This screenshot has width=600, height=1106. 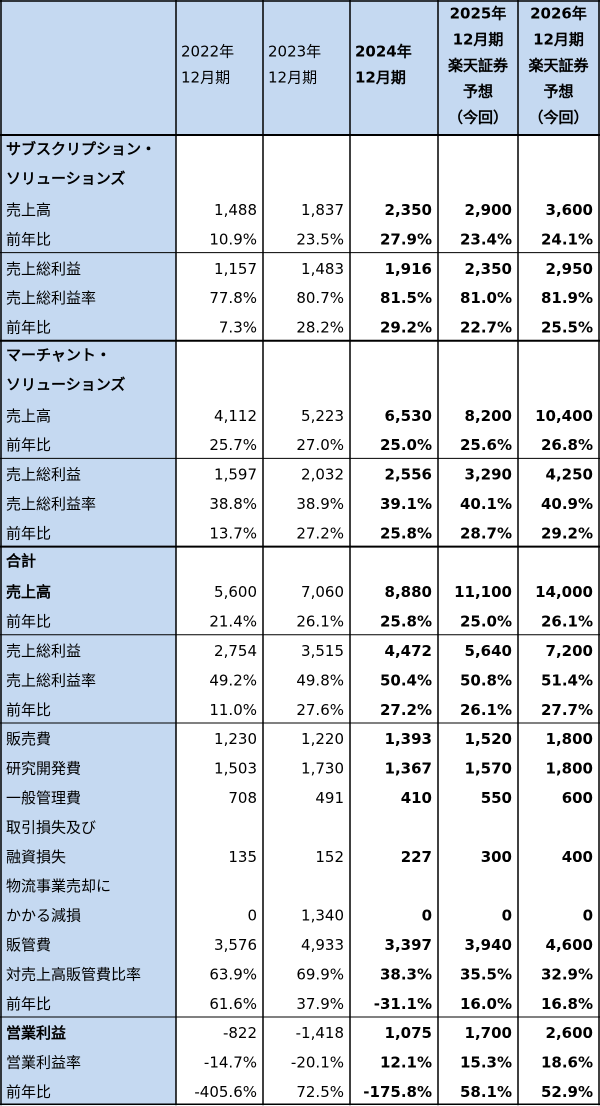 I want to click on cell-value: 81.5%, so click(x=406, y=298).